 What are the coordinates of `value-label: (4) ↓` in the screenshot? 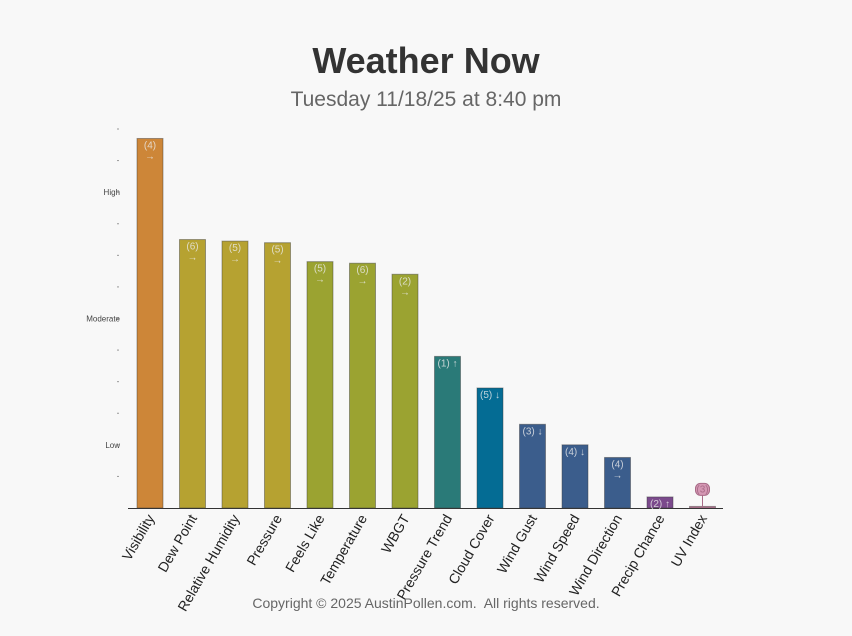 It's located at (575, 452).